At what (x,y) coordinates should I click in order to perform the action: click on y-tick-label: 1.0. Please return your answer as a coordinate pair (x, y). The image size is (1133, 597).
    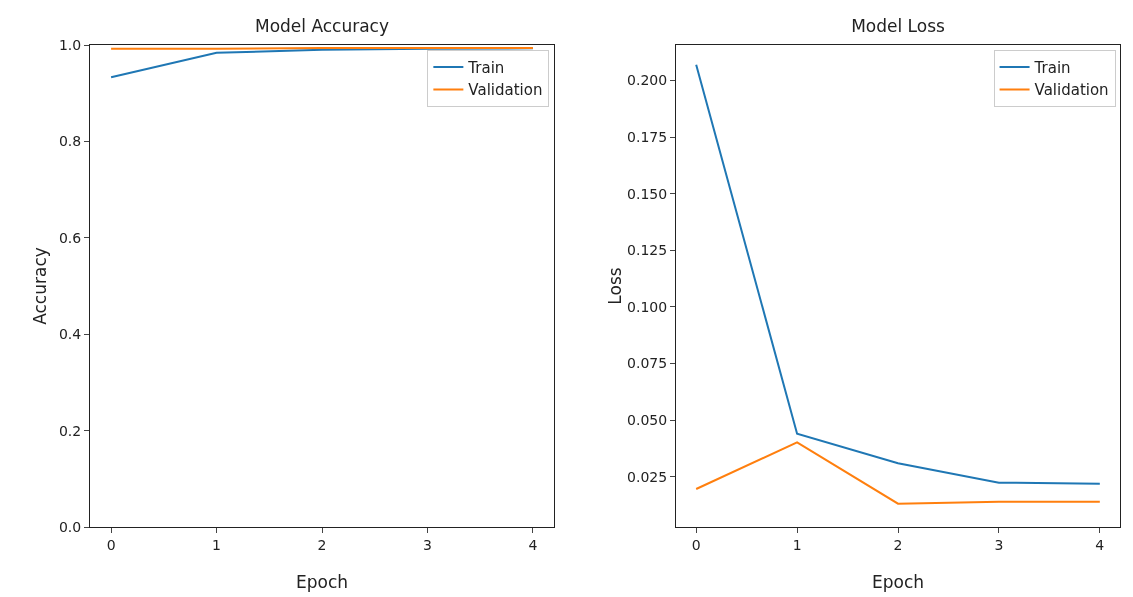
    Looking at the image, I should click on (70, 44).